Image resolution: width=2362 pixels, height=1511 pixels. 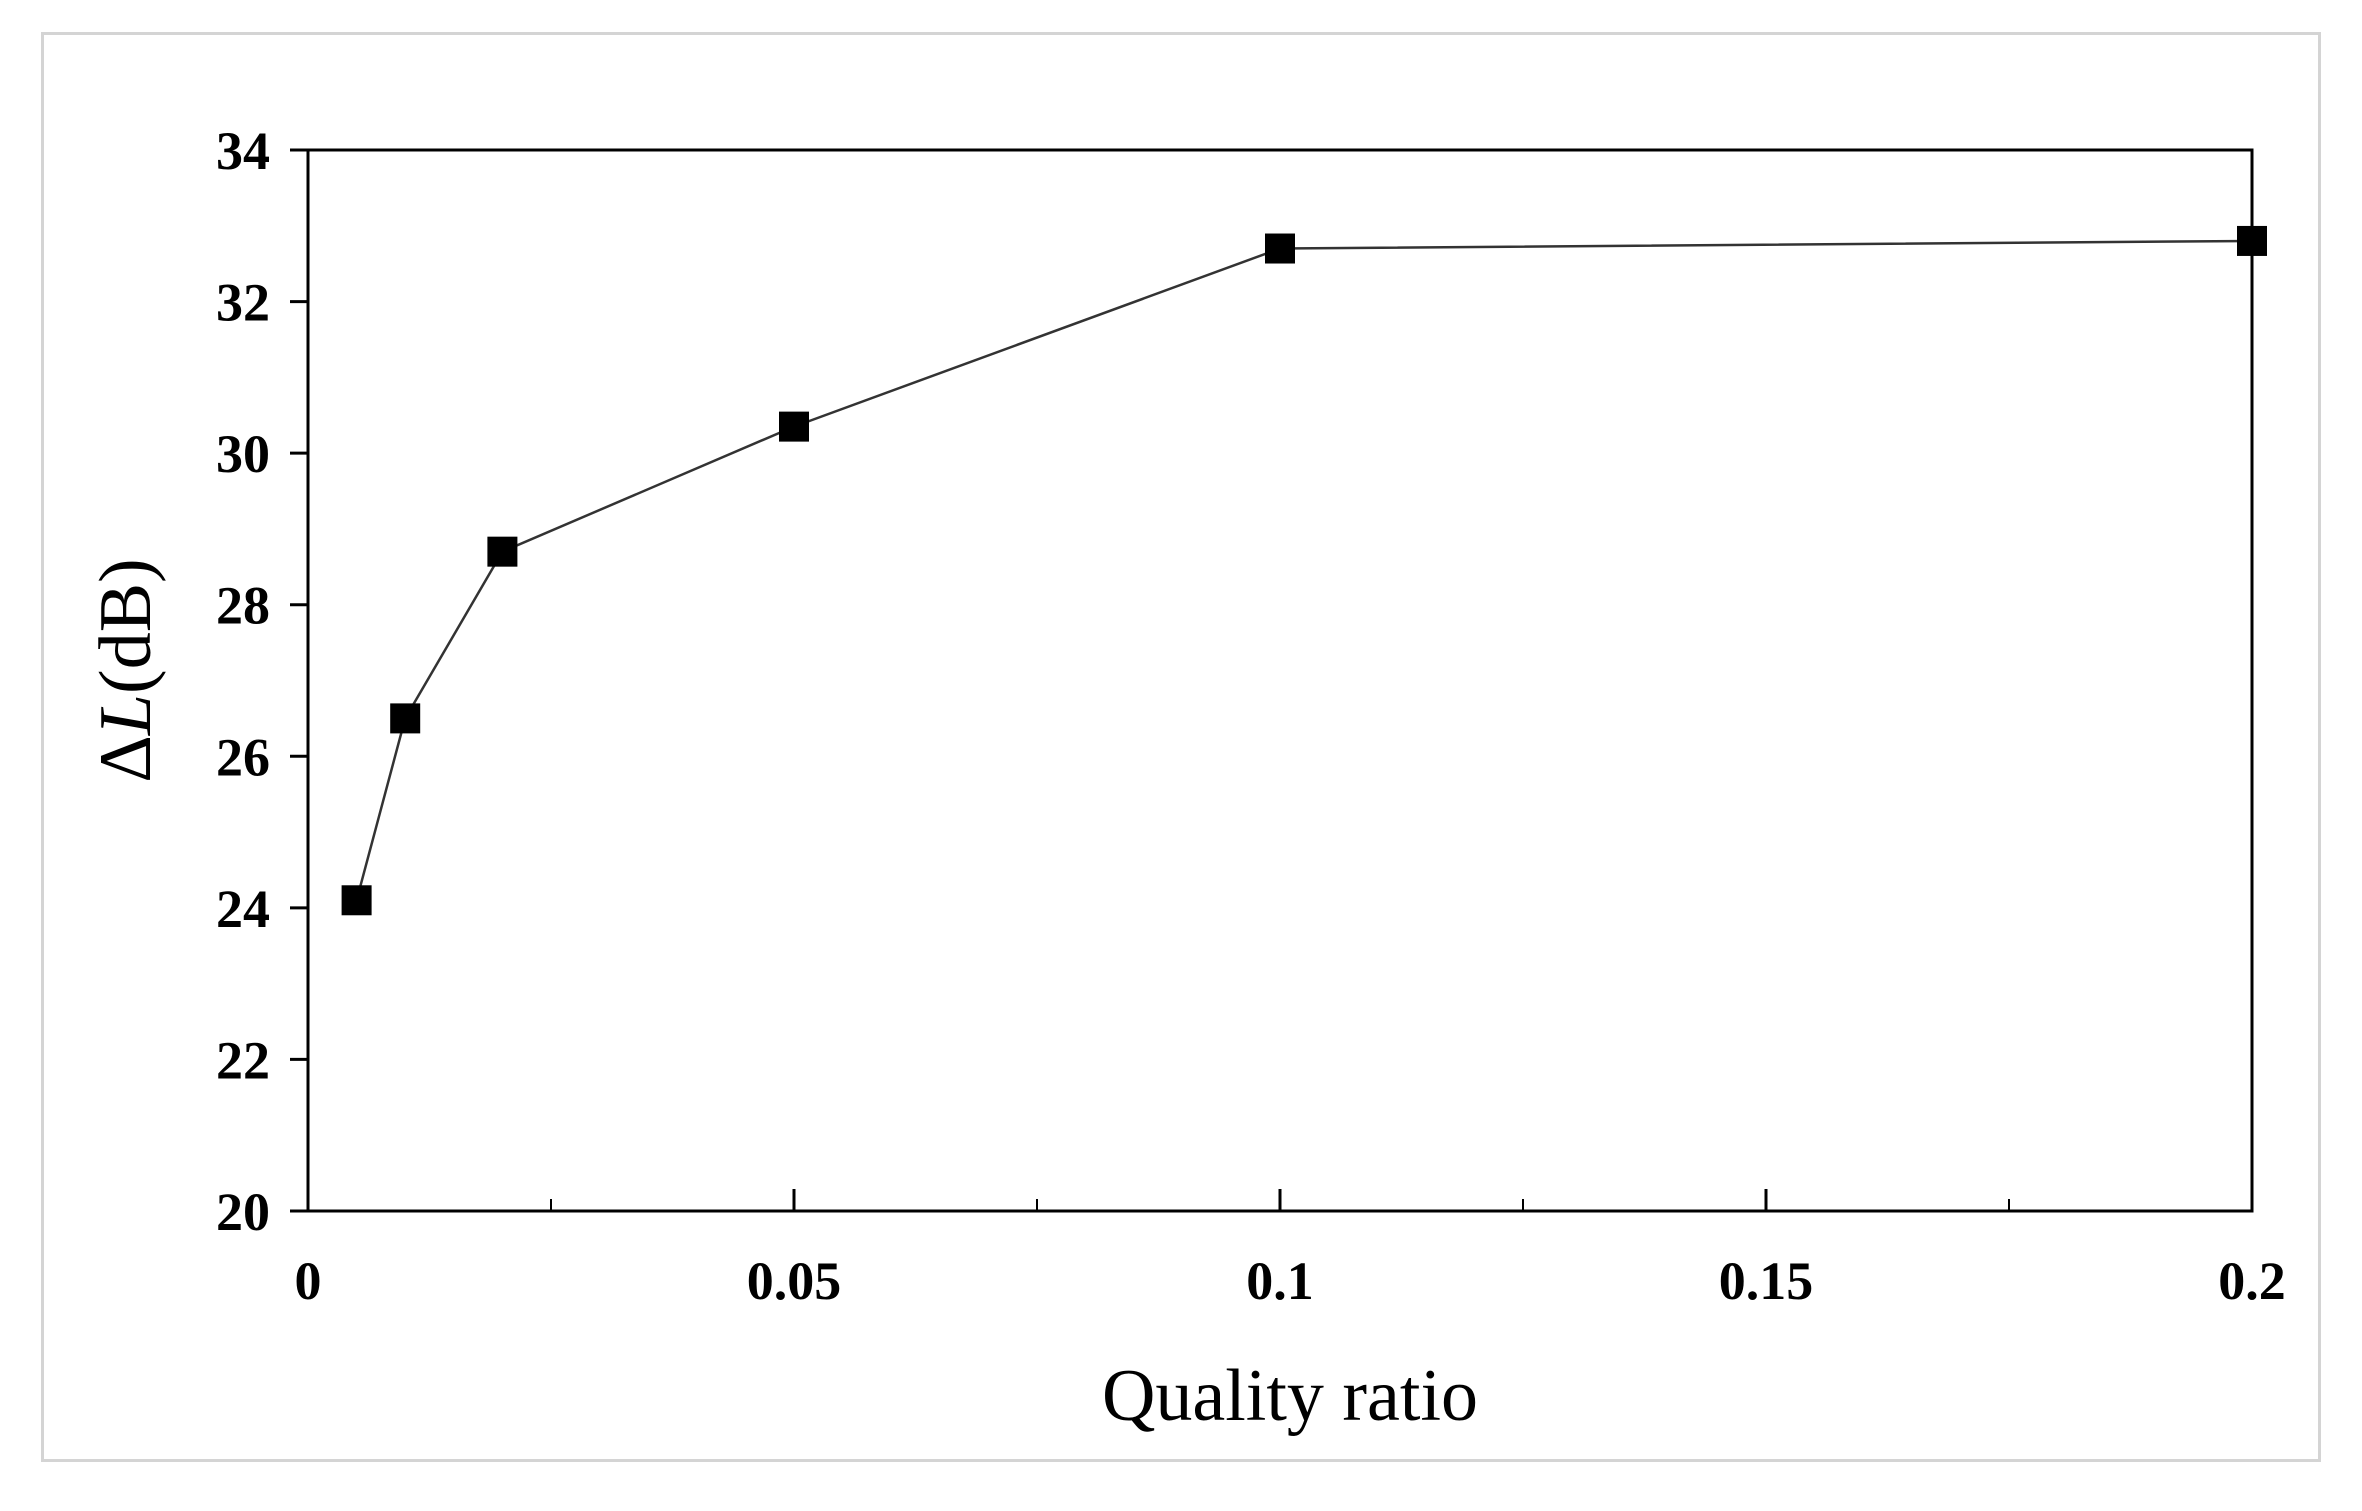 What do you see at coordinates (243, 1212) in the screenshot?
I see `y-tick-label: 20` at bounding box center [243, 1212].